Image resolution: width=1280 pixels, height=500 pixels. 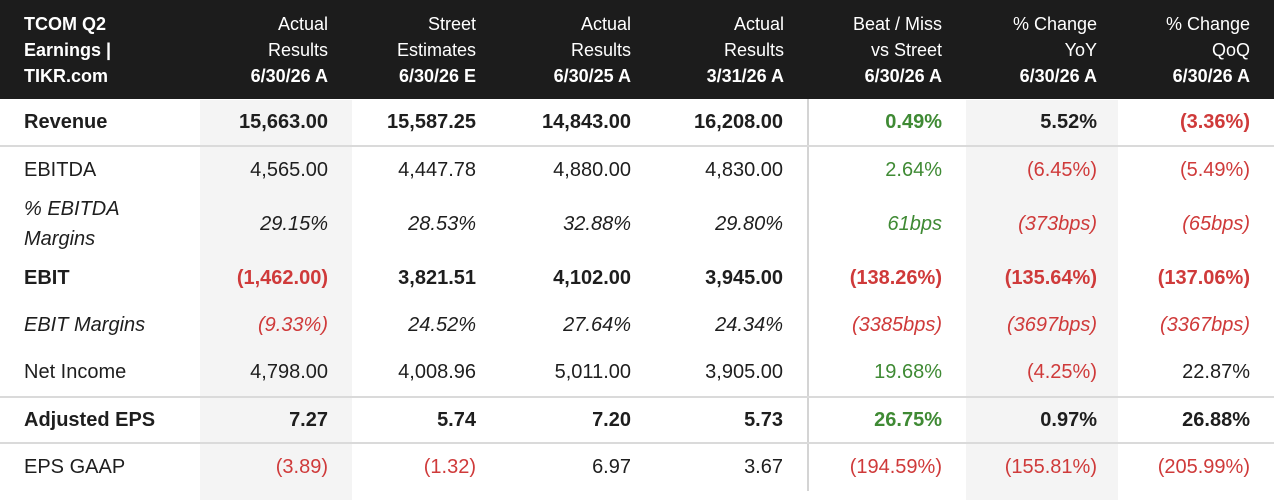 I want to click on table-cell: 29.80%, so click(x=749, y=223).